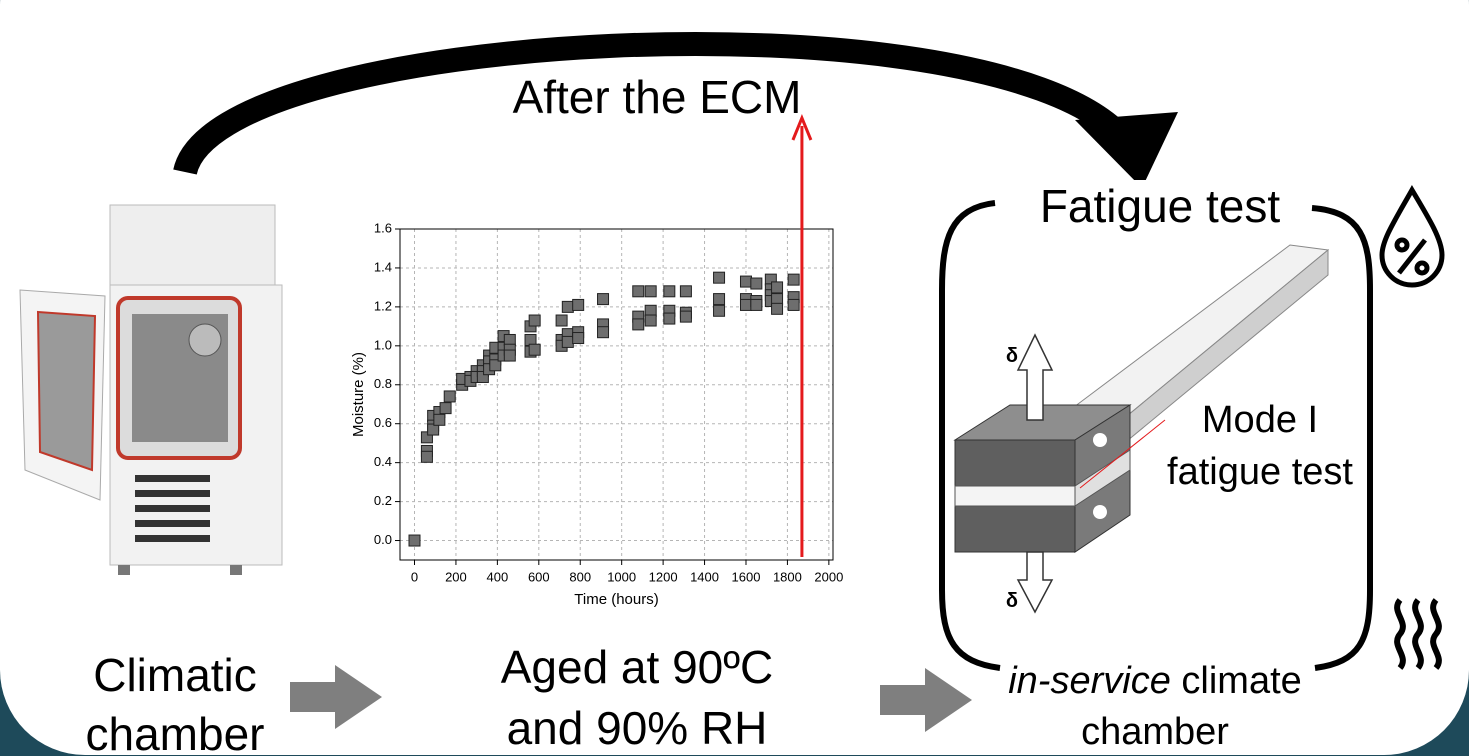  I want to click on y-tick-label: 1.4, so click(383, 266).